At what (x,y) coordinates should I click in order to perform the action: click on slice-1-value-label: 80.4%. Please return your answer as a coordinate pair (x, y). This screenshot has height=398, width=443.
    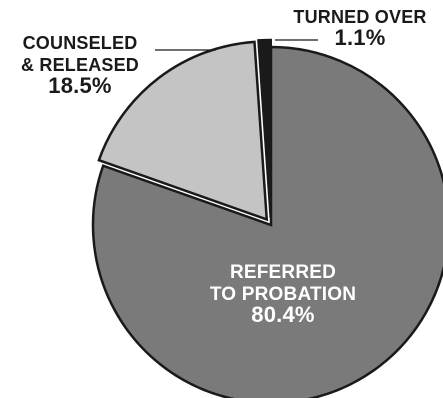
    Looking at the image, I should click on (282, 314).